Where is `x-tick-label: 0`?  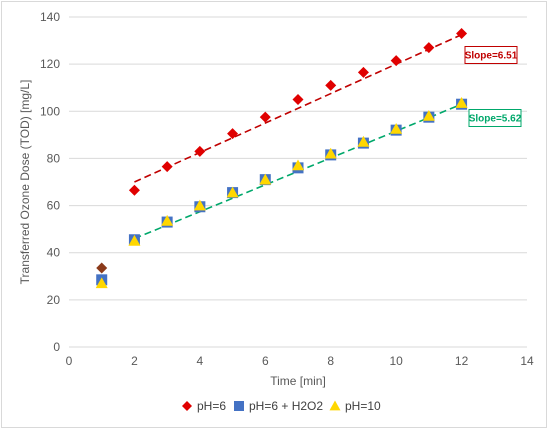 x-tick-label: 0 is located at coordinates (69, 361).